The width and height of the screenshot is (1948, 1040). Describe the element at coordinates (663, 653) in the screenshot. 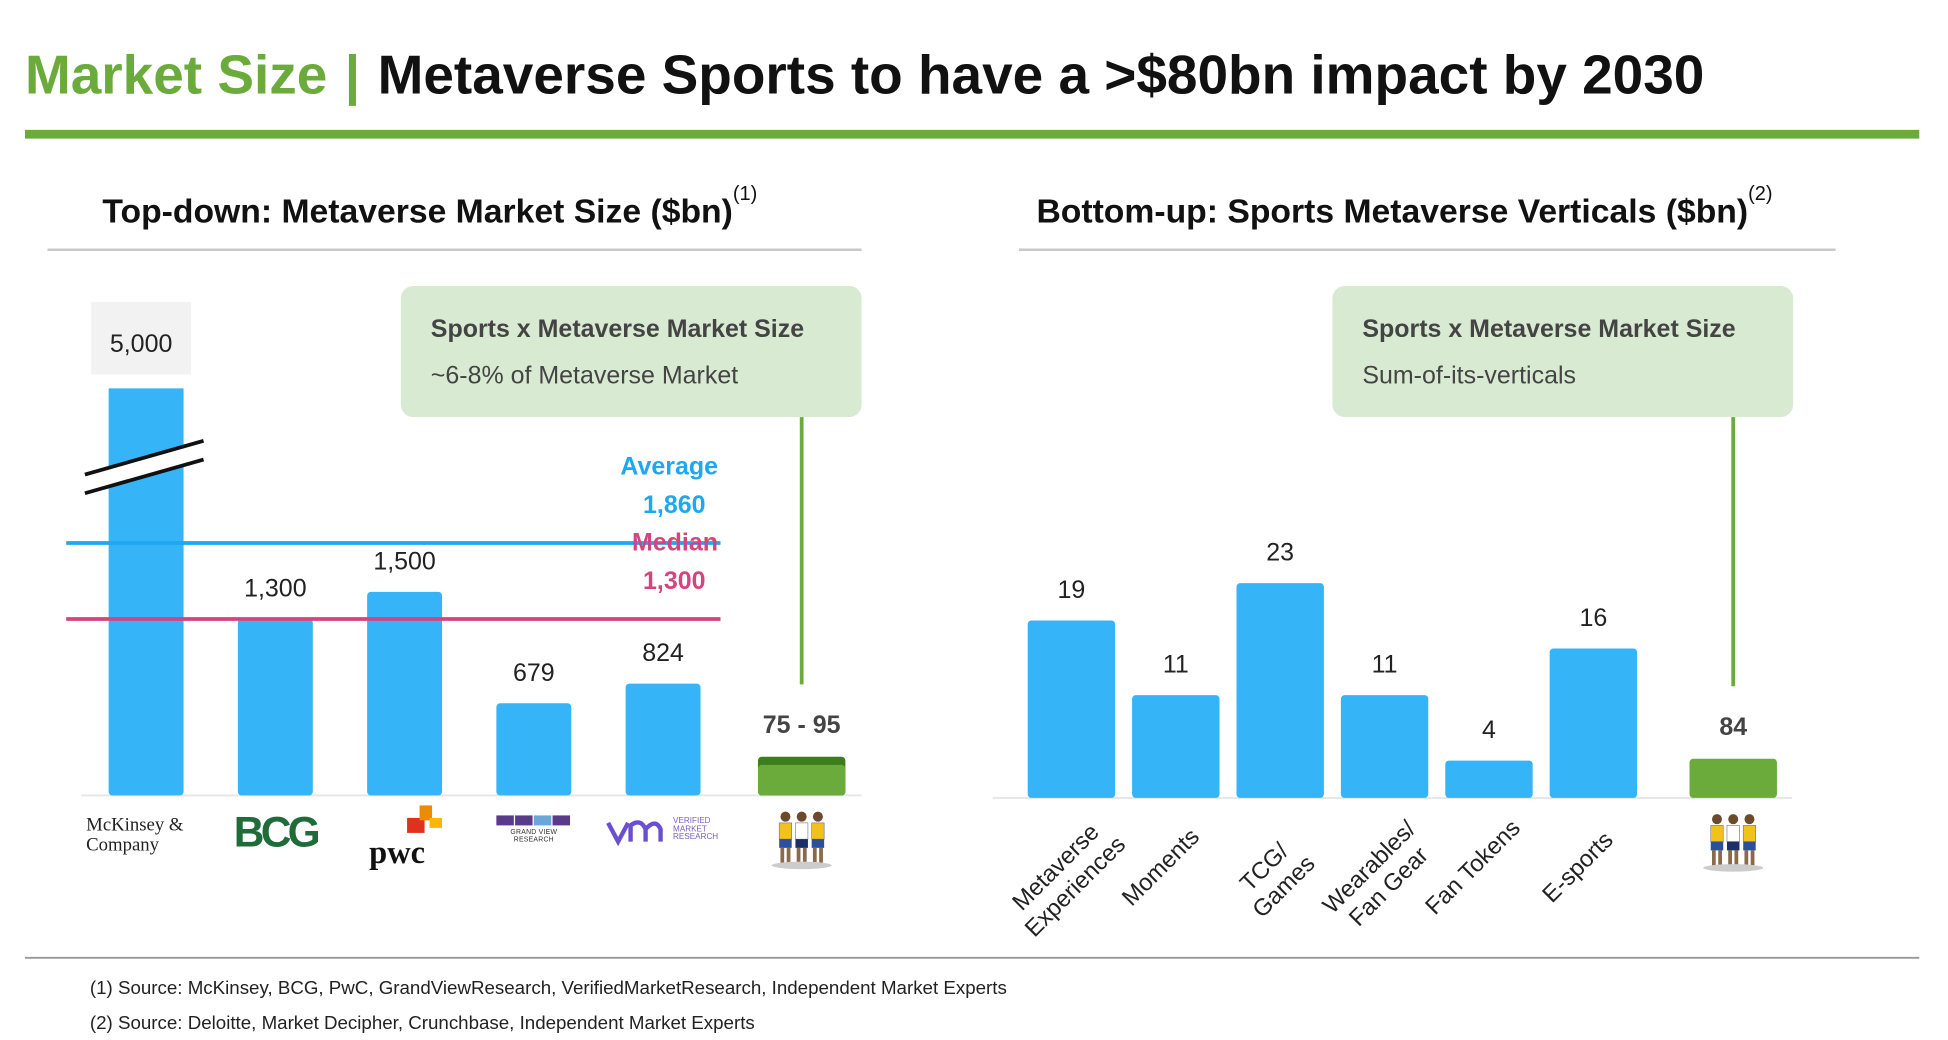

I see `value-label: 824` at that location.